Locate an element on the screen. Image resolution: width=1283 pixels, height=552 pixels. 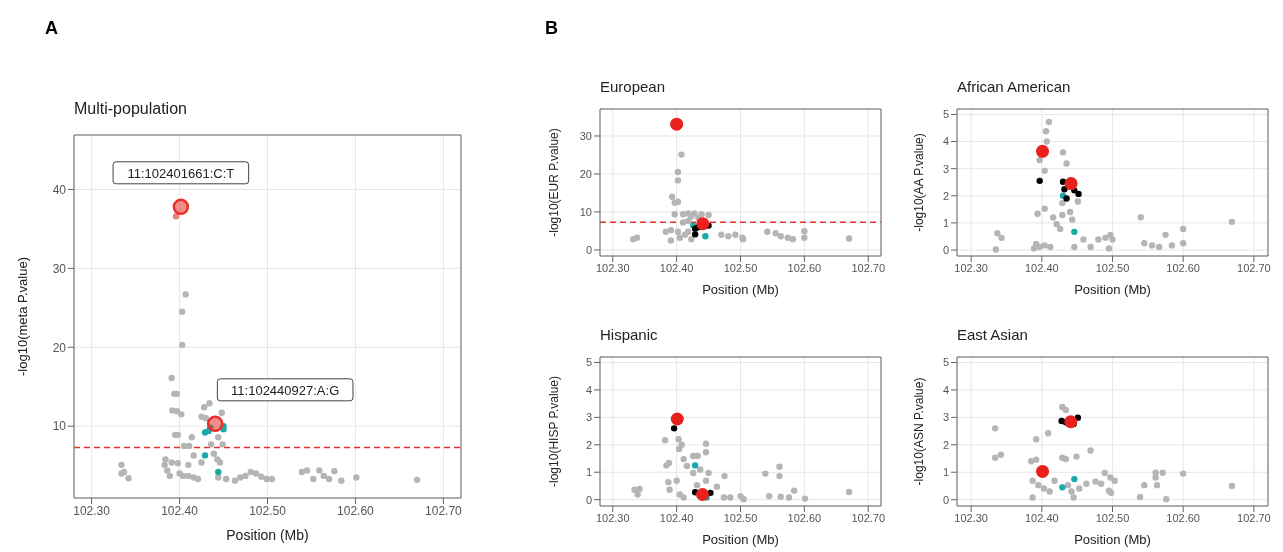
annotation: 11:102401661:C:T is located at coordinates (181, 173).